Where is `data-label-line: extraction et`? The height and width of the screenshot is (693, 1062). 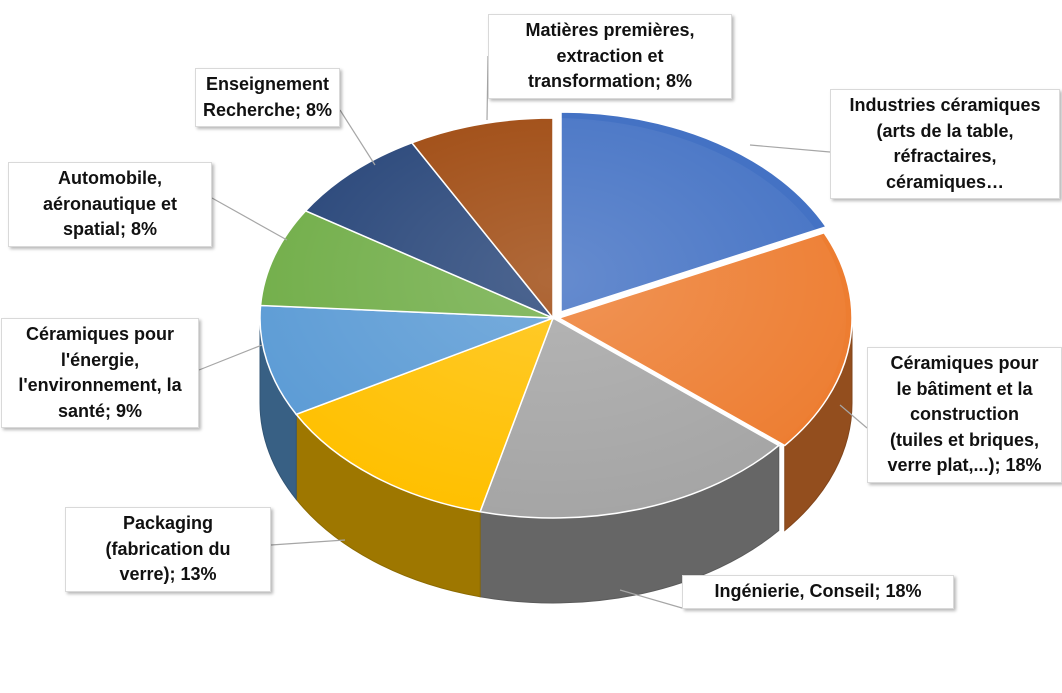
data-label-line: extraction et is located at coordinates (610, 55).